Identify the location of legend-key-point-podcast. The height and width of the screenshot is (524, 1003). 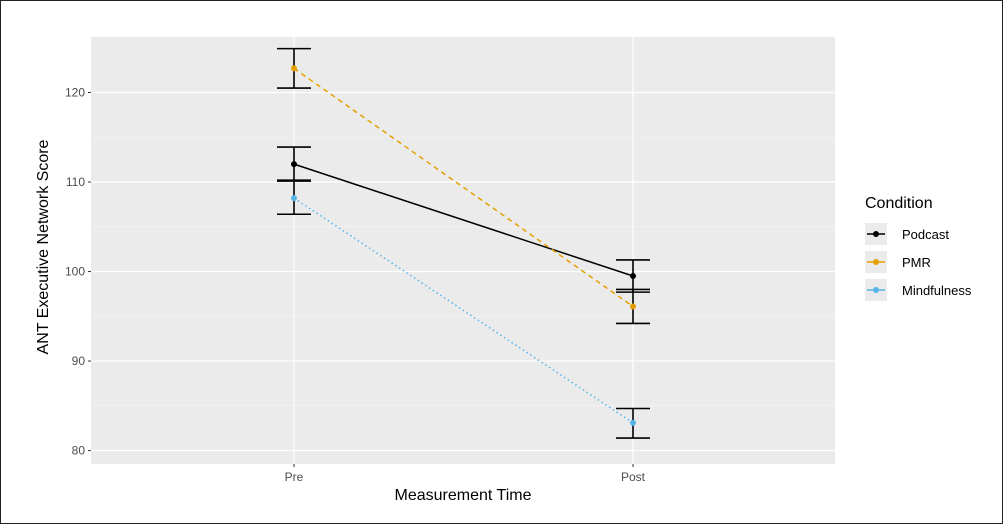
(876, 234).